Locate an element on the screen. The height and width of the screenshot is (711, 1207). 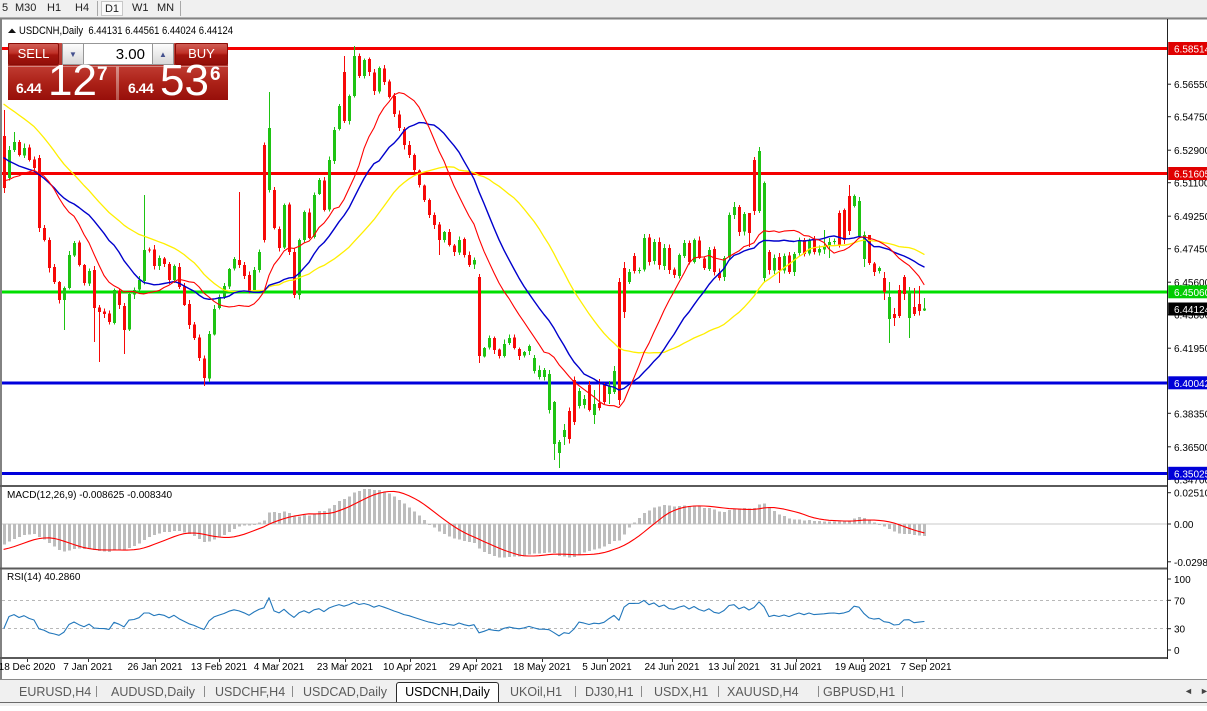
svg-text: 100 is located at coordinates (1182, 580).